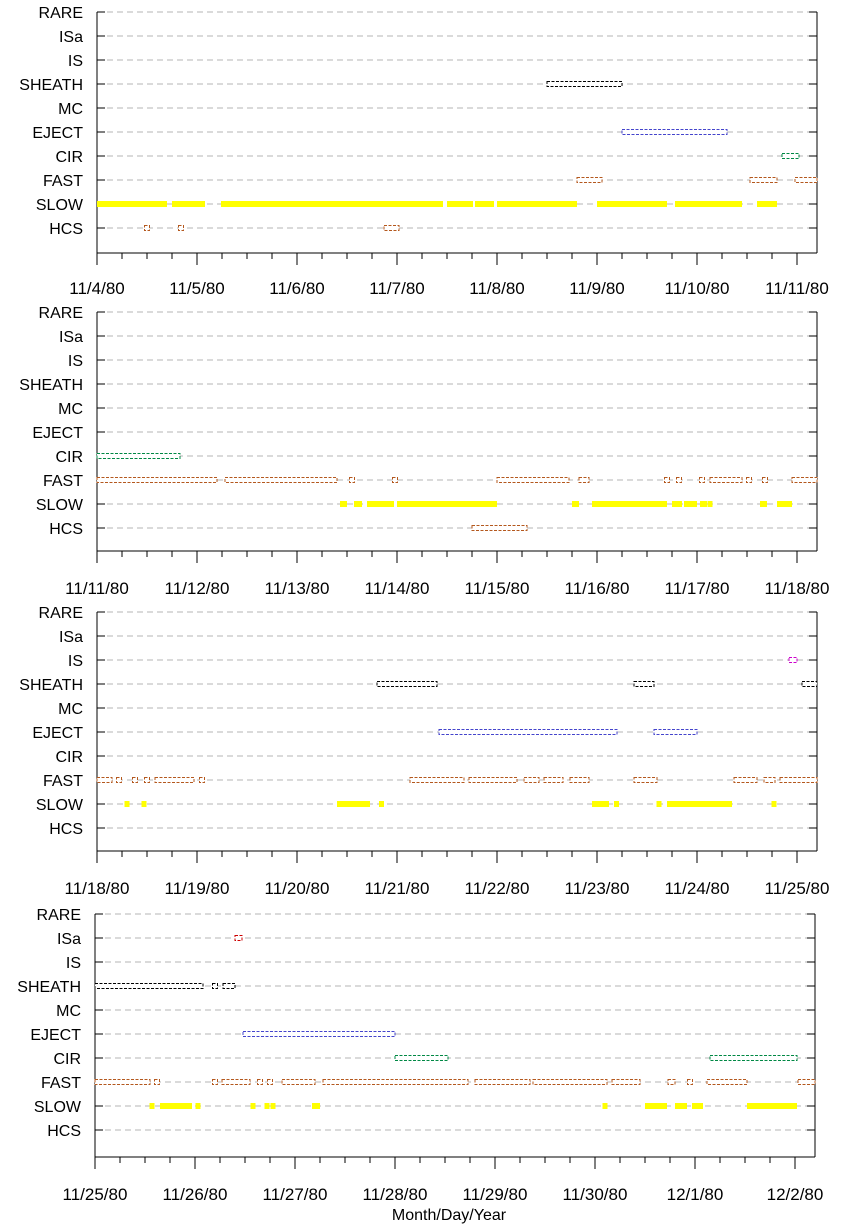  Describe the element at coordinates (595, 1194) in the screenshot. I see `x-tick-label: 11/30/80` at that location.